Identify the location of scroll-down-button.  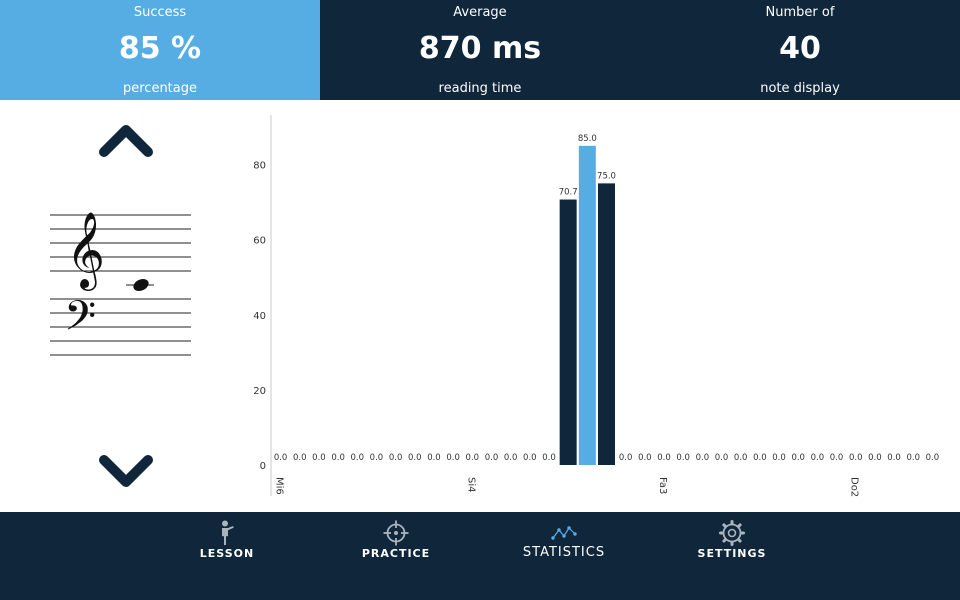
(126, 472).